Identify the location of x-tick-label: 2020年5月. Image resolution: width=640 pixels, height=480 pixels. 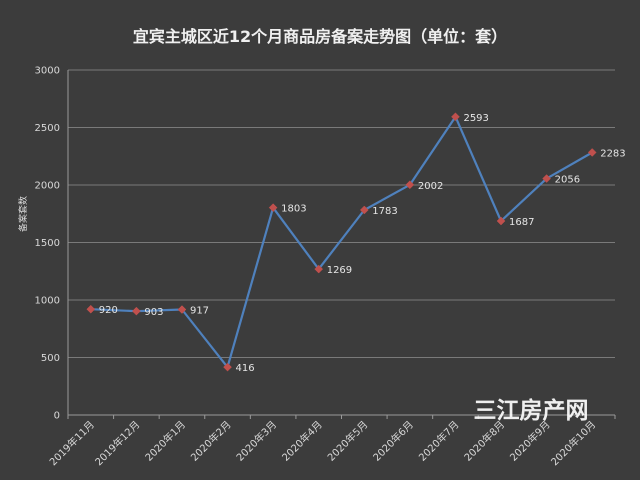
(348, 441).